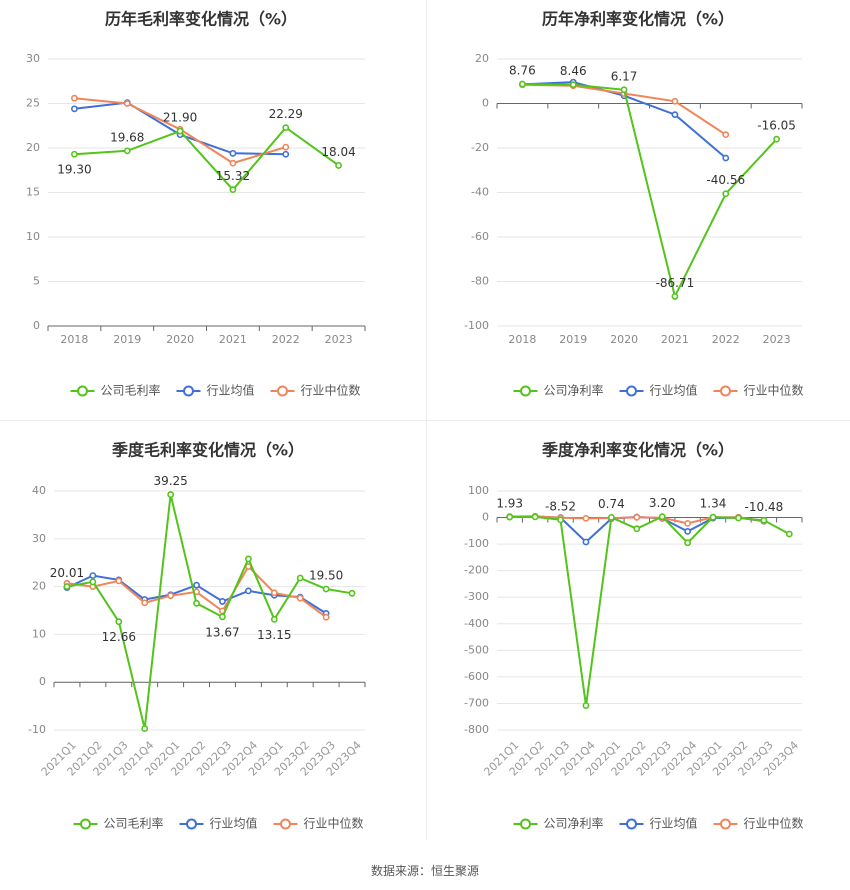 The image size is (850, 890). What do you see at coordinates (480, 236) in the screenshot?
I see `y-tick-label: -60` at bounding box center [480, 236].